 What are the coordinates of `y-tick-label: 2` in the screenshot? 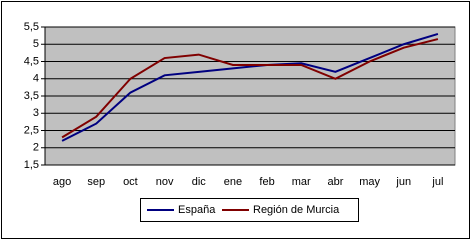 It's located at (36, 148).